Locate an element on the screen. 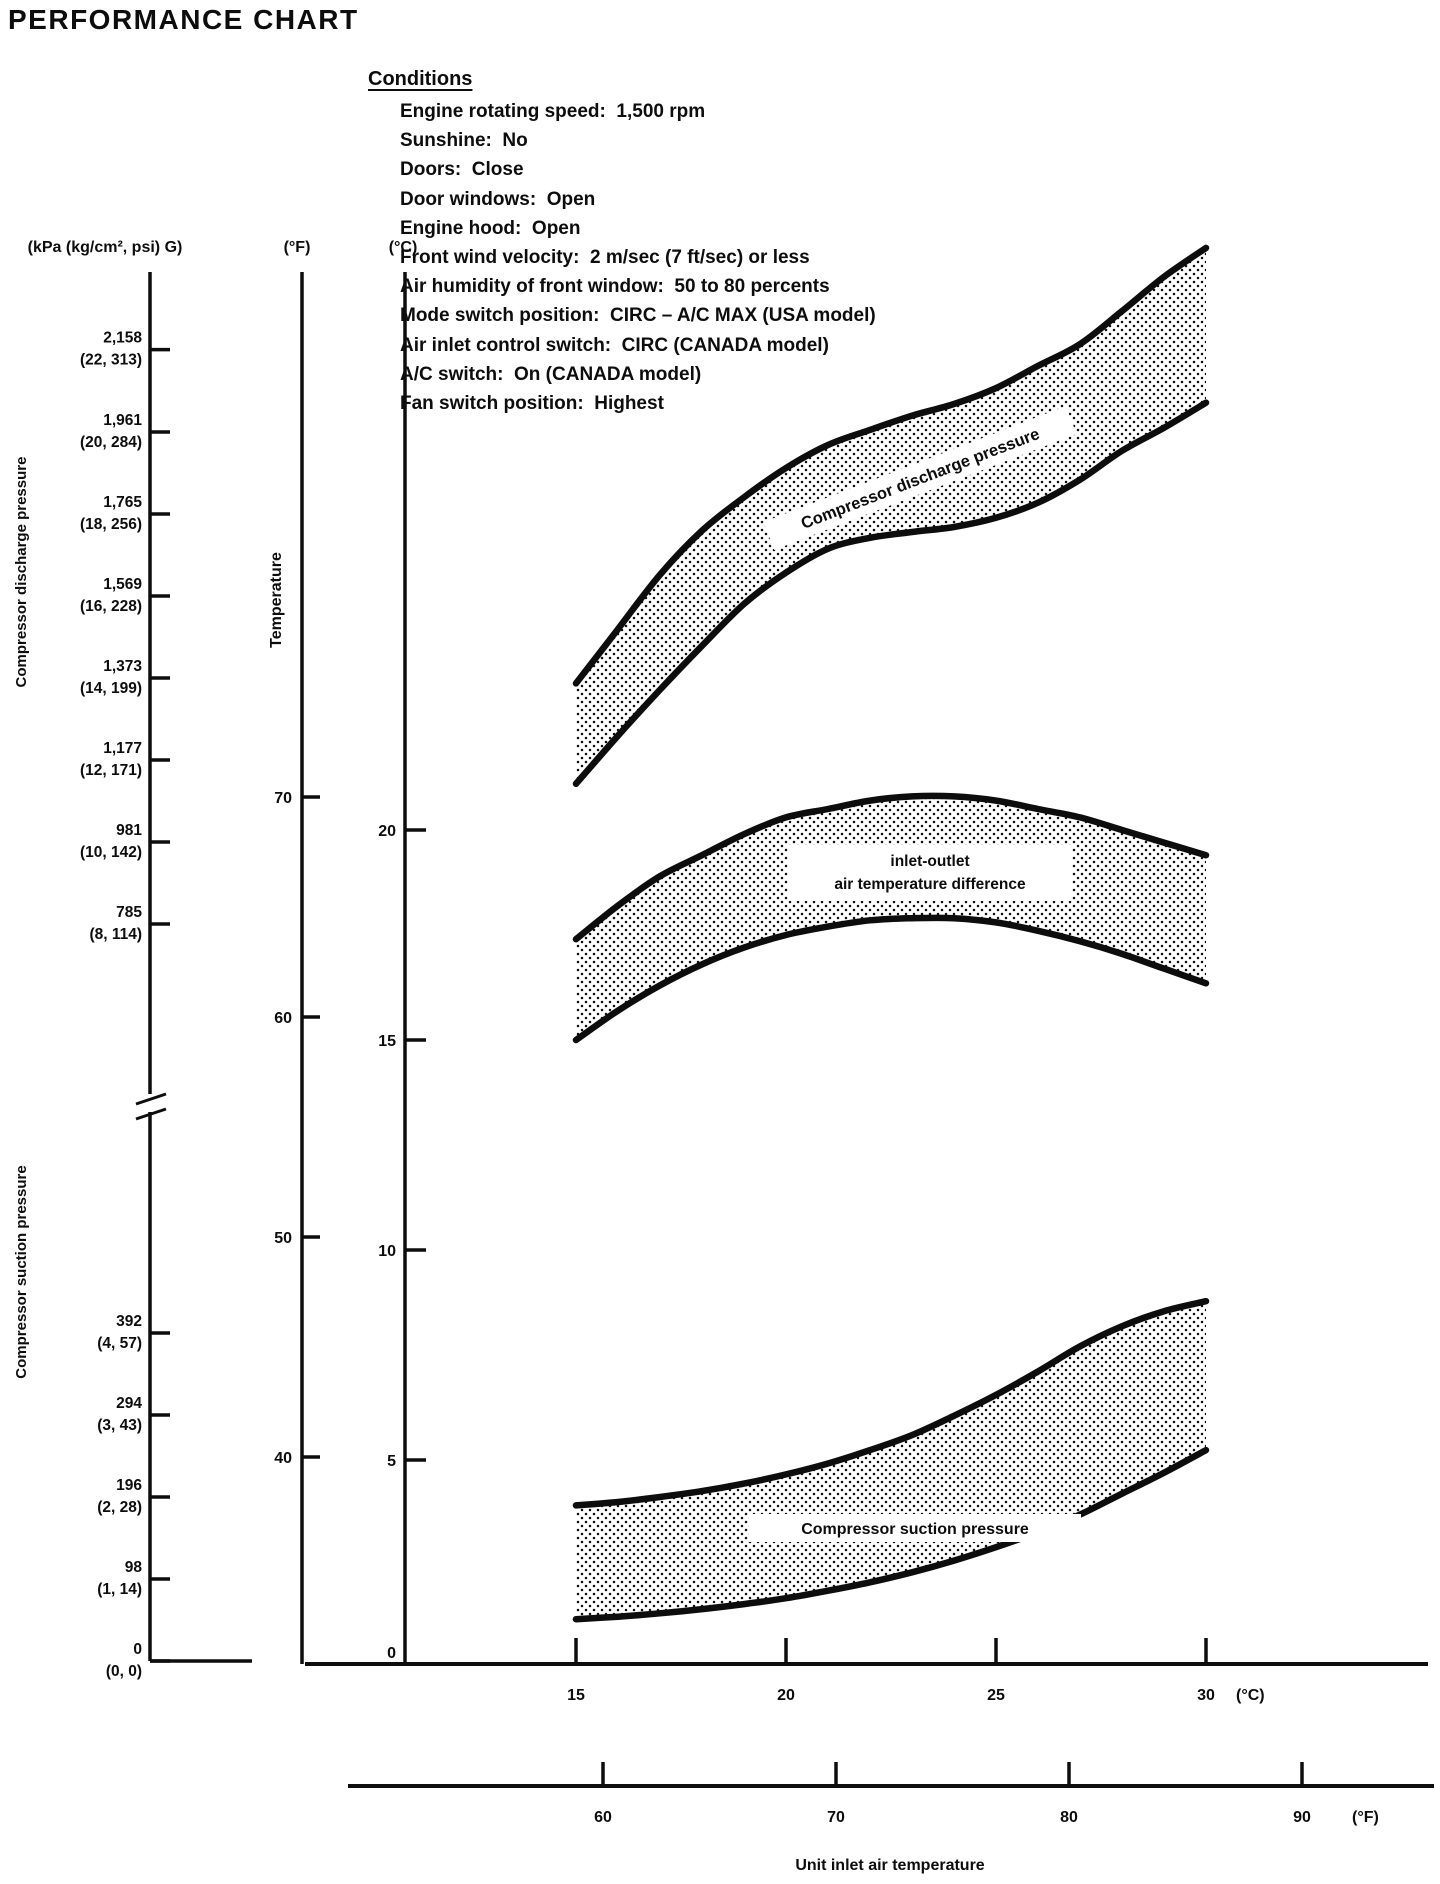  condition-item: Engine rotating speed: 1,500 rpm is located at coordinates (553, 111).